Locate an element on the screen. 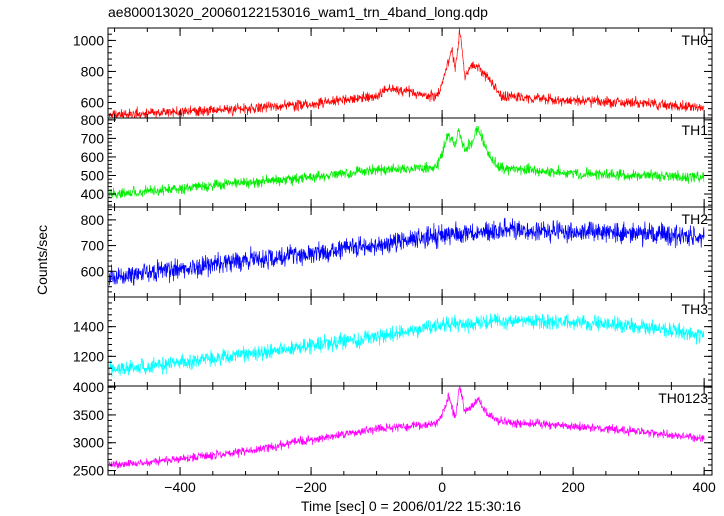  x-tick-label: −400 is located at coordinates (180, 487).